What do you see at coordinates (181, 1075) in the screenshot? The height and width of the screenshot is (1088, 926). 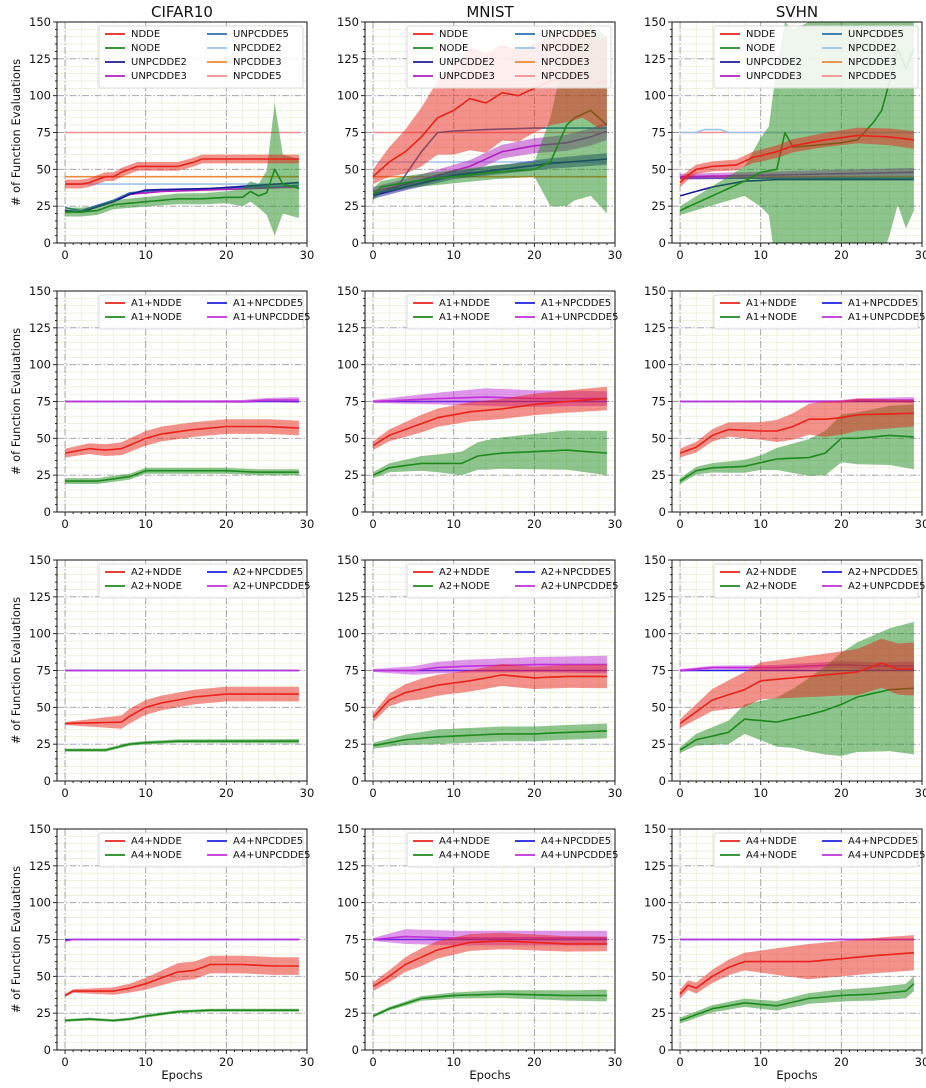 I see `x-axis-label: Epochs` at bounding box center [181, 1075].